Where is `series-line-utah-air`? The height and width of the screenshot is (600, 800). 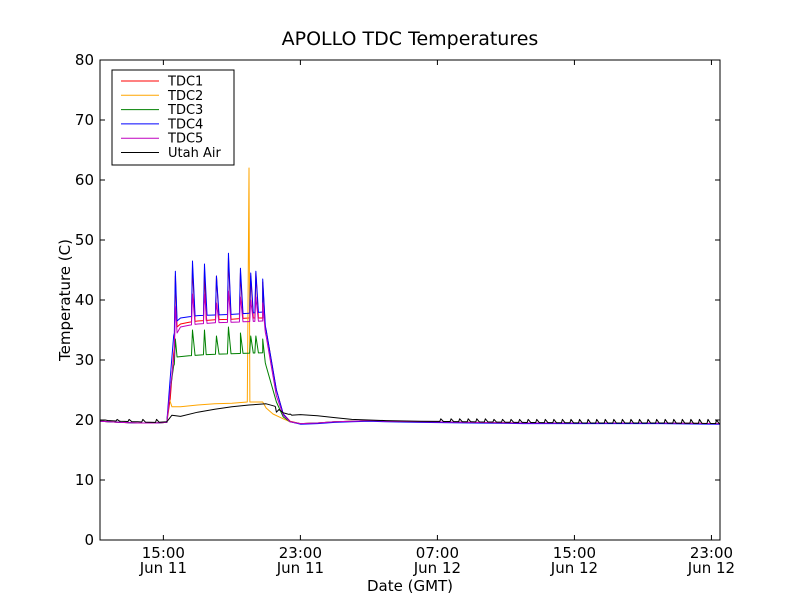 series-line-utah-air is located at coordinates (410, 414).